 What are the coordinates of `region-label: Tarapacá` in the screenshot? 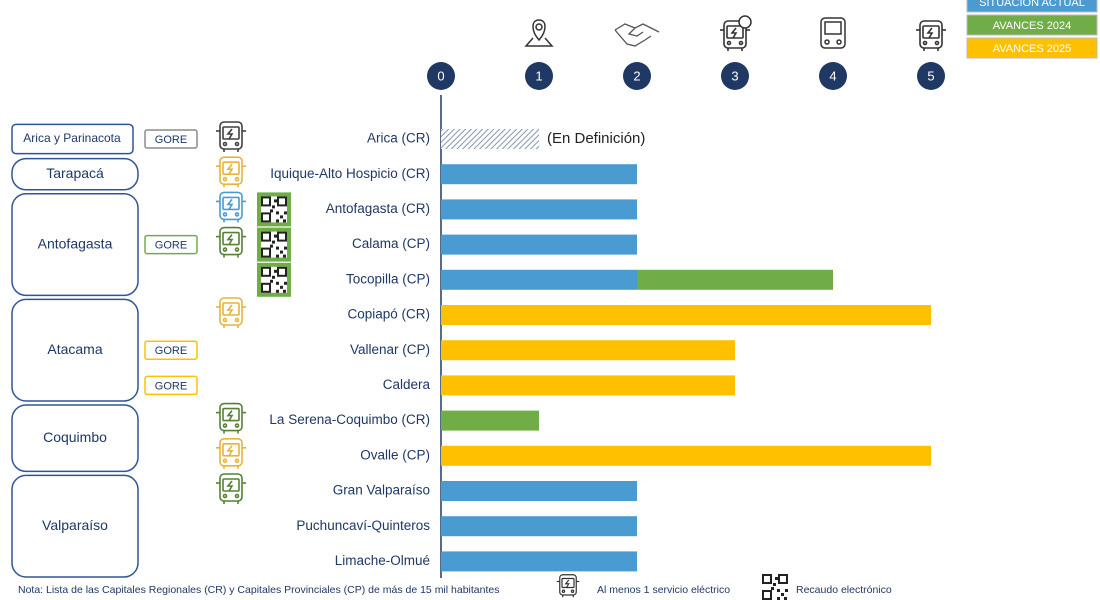 It's located at (75, 173).